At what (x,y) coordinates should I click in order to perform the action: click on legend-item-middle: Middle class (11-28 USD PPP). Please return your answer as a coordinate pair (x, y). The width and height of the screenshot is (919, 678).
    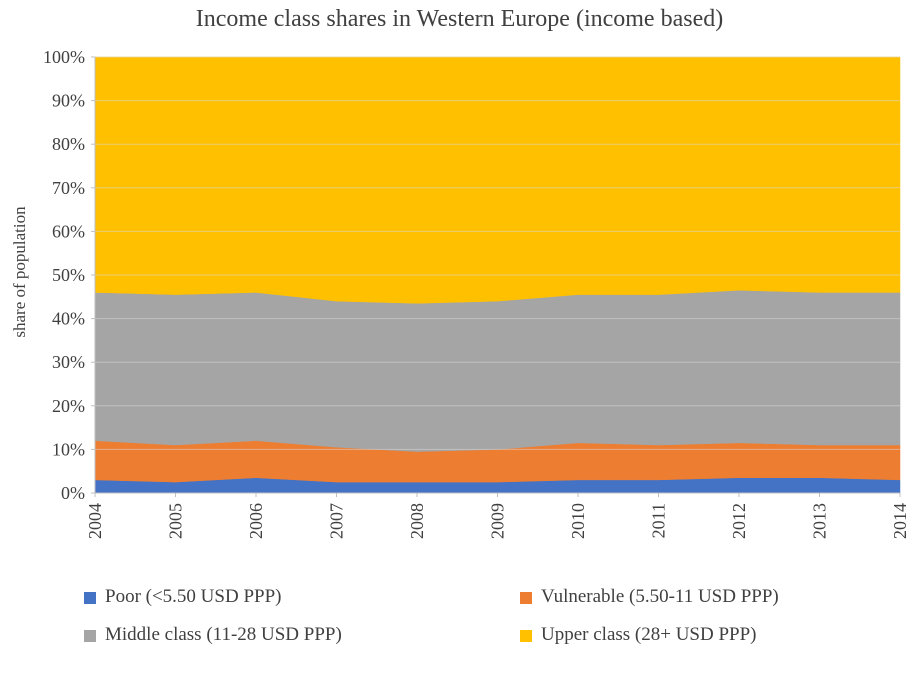
    Looking at the image, I should click on (302, 635).